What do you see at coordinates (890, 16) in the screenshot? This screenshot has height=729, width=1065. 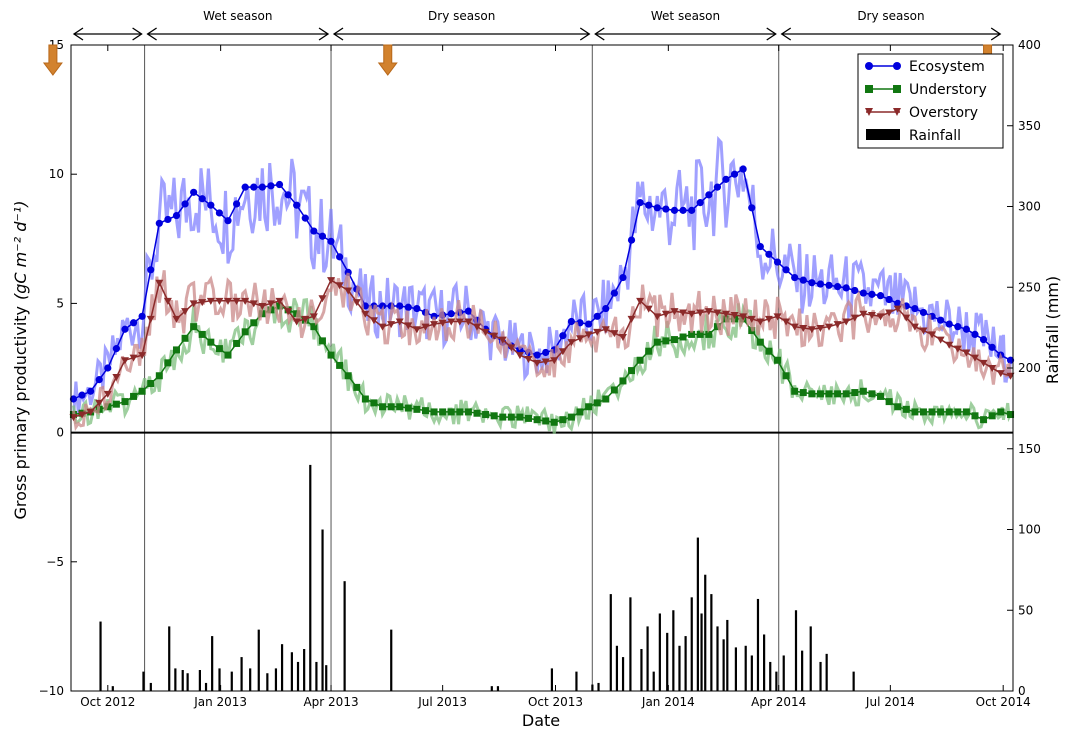 I see `season-label: Dry season` at bounding box center [890, 16].